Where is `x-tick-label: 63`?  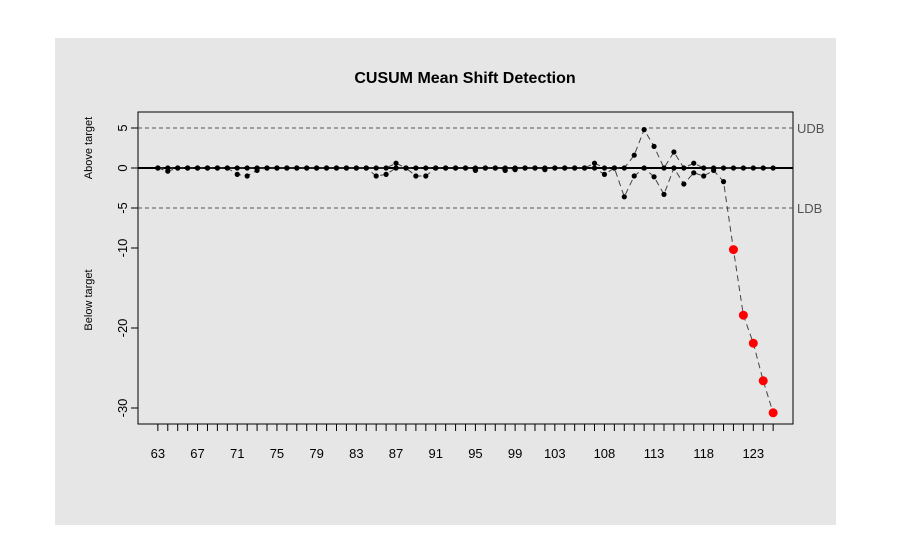 x-tick-label: 63 is located at coordinates (158, 453).